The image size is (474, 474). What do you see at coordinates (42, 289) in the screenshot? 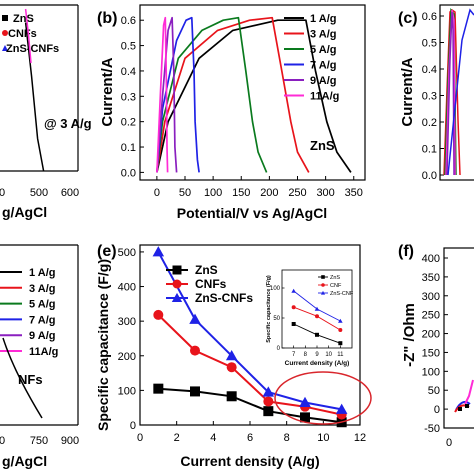
I see `d-legend-label-1: 3 A/g` at bounding box center [42, 289].